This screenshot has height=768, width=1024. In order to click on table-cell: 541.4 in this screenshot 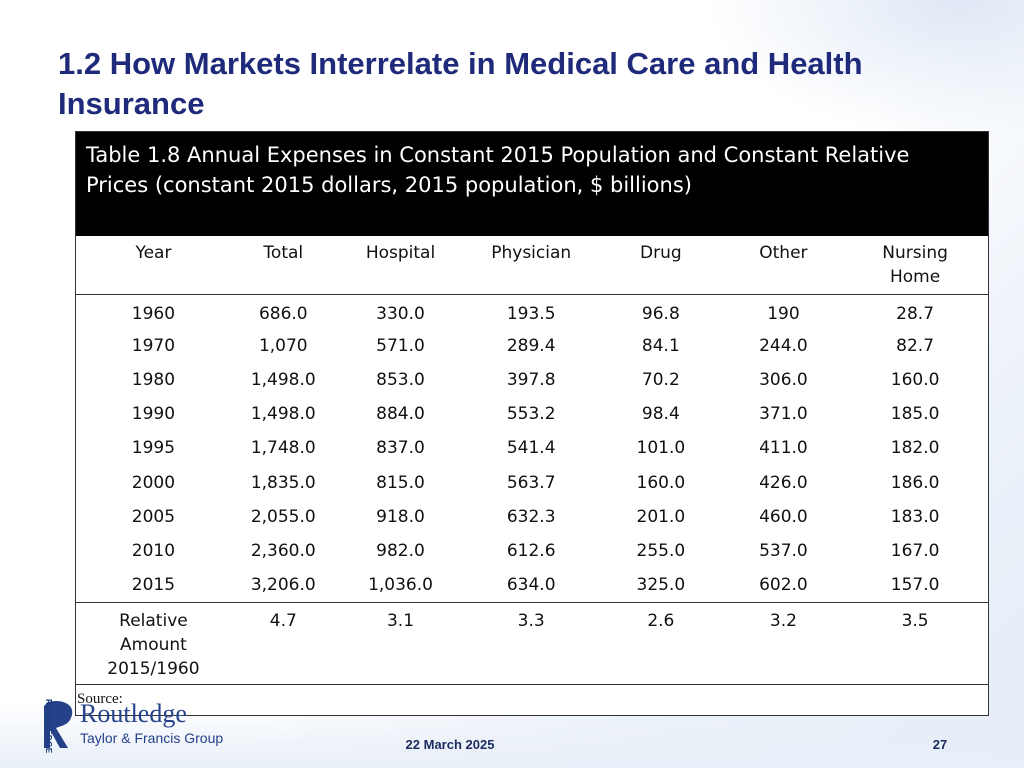, I will do `click(531, 448)`.